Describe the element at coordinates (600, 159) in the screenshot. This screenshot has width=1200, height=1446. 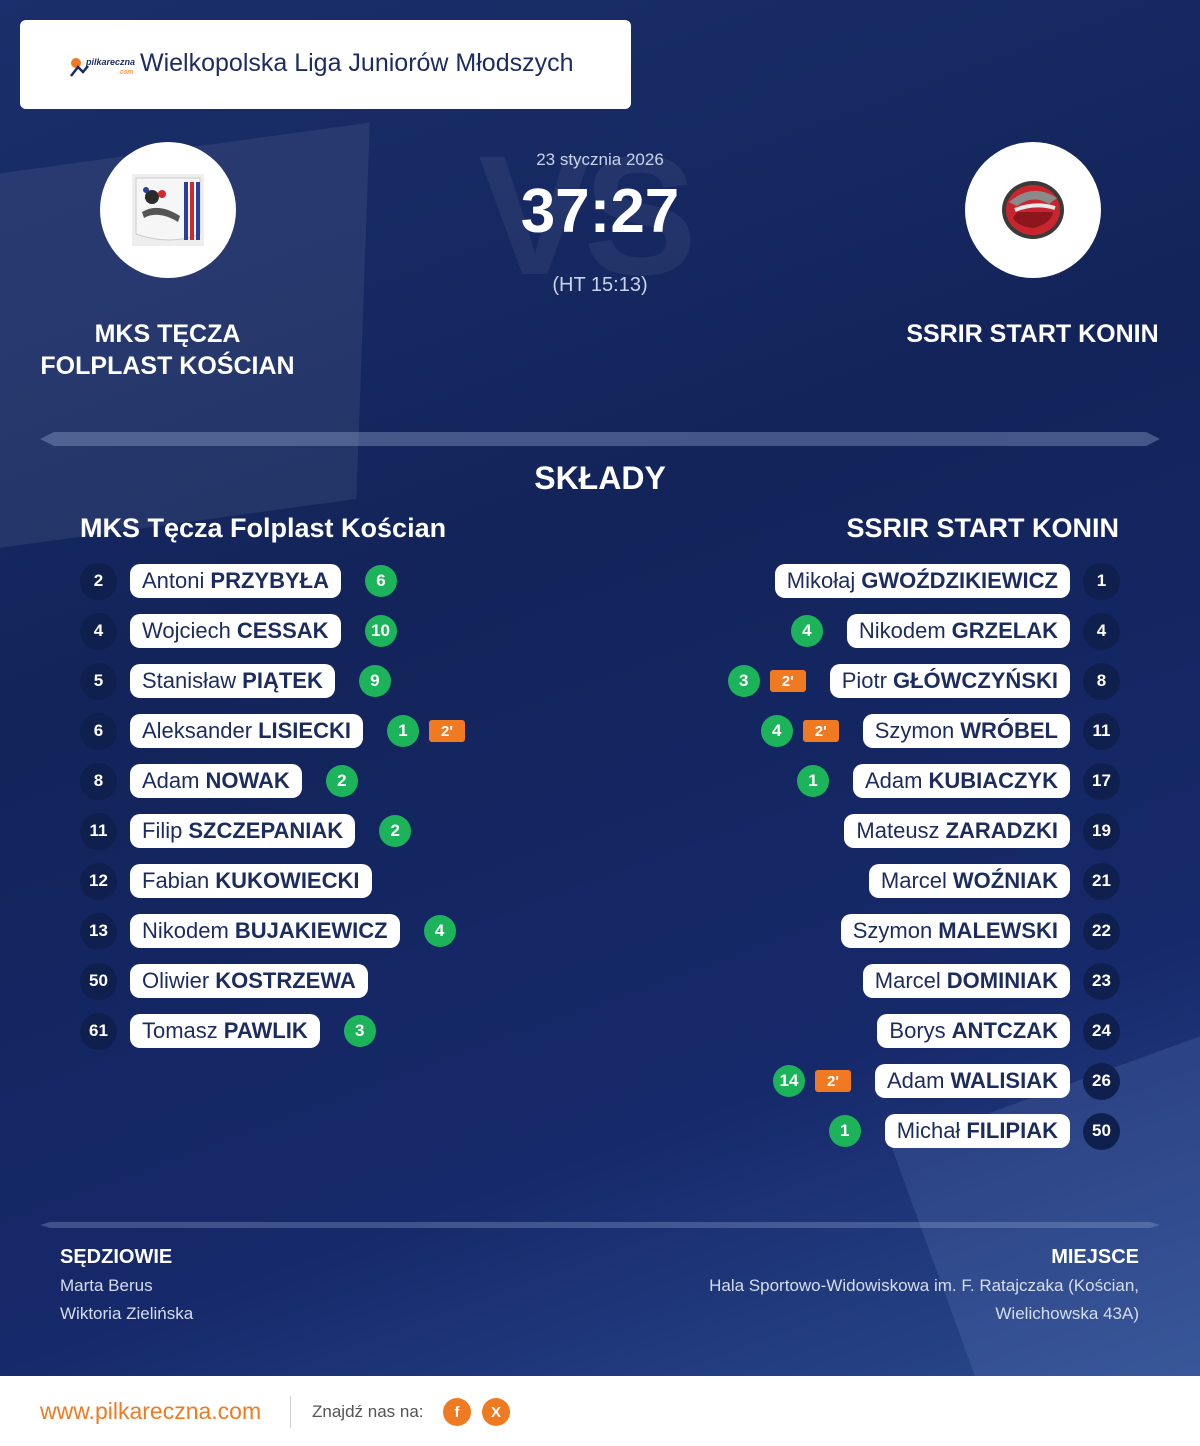
I see `match-date: 23 stycznia 2026` at that location.